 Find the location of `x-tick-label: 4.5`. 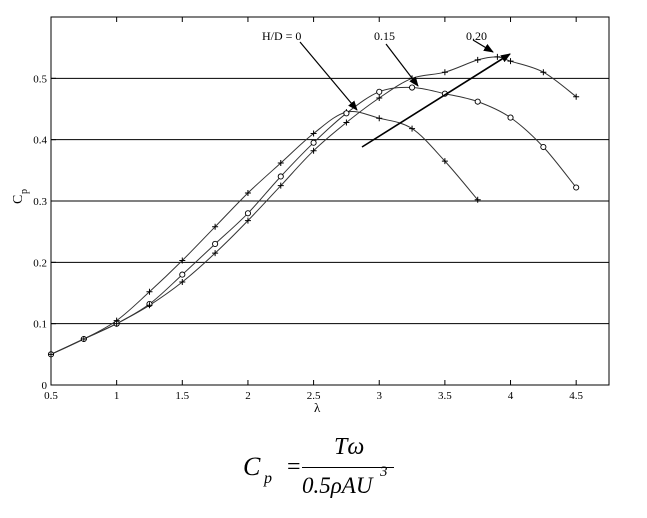

x-tick-label: 4.5 is located at coordinates (576, 396).